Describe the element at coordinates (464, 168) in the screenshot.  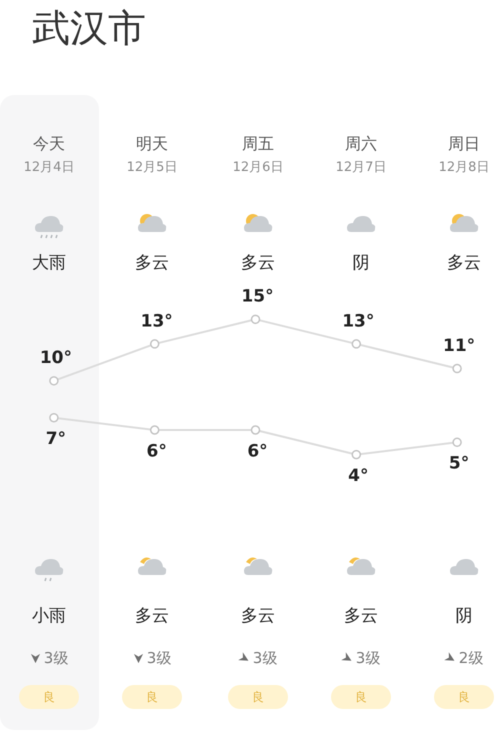
I see `text: 12月8日` at that location.